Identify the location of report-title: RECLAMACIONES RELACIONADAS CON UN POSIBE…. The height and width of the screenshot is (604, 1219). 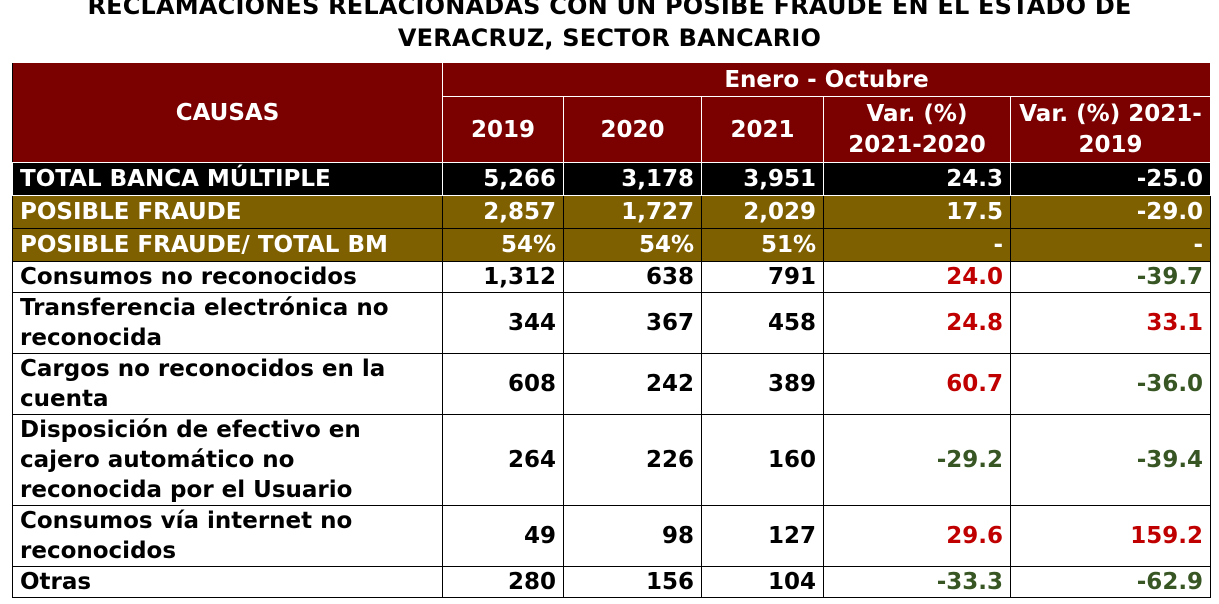
(609, 27).